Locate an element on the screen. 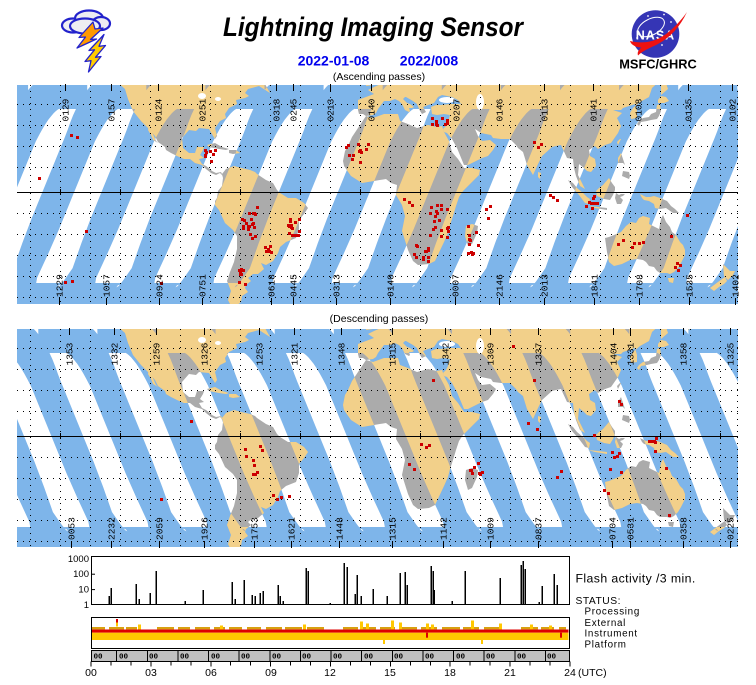 This screenshot has height=685, width=756. svg-text: 1342 is located at coordinates (446, 353).